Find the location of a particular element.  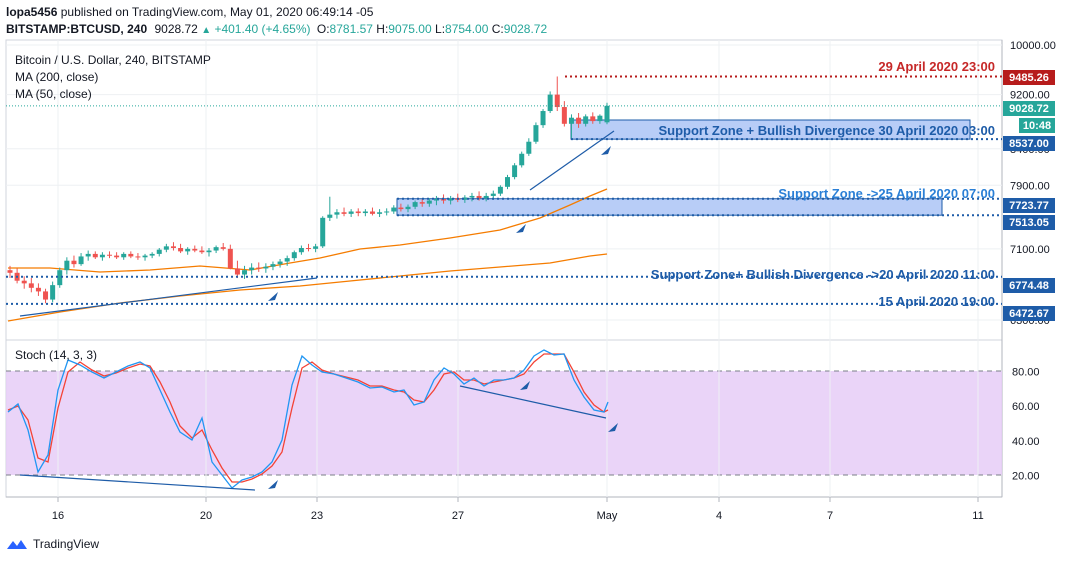

countdown-tag: 10:48 is located at coordinates (1037, 126).